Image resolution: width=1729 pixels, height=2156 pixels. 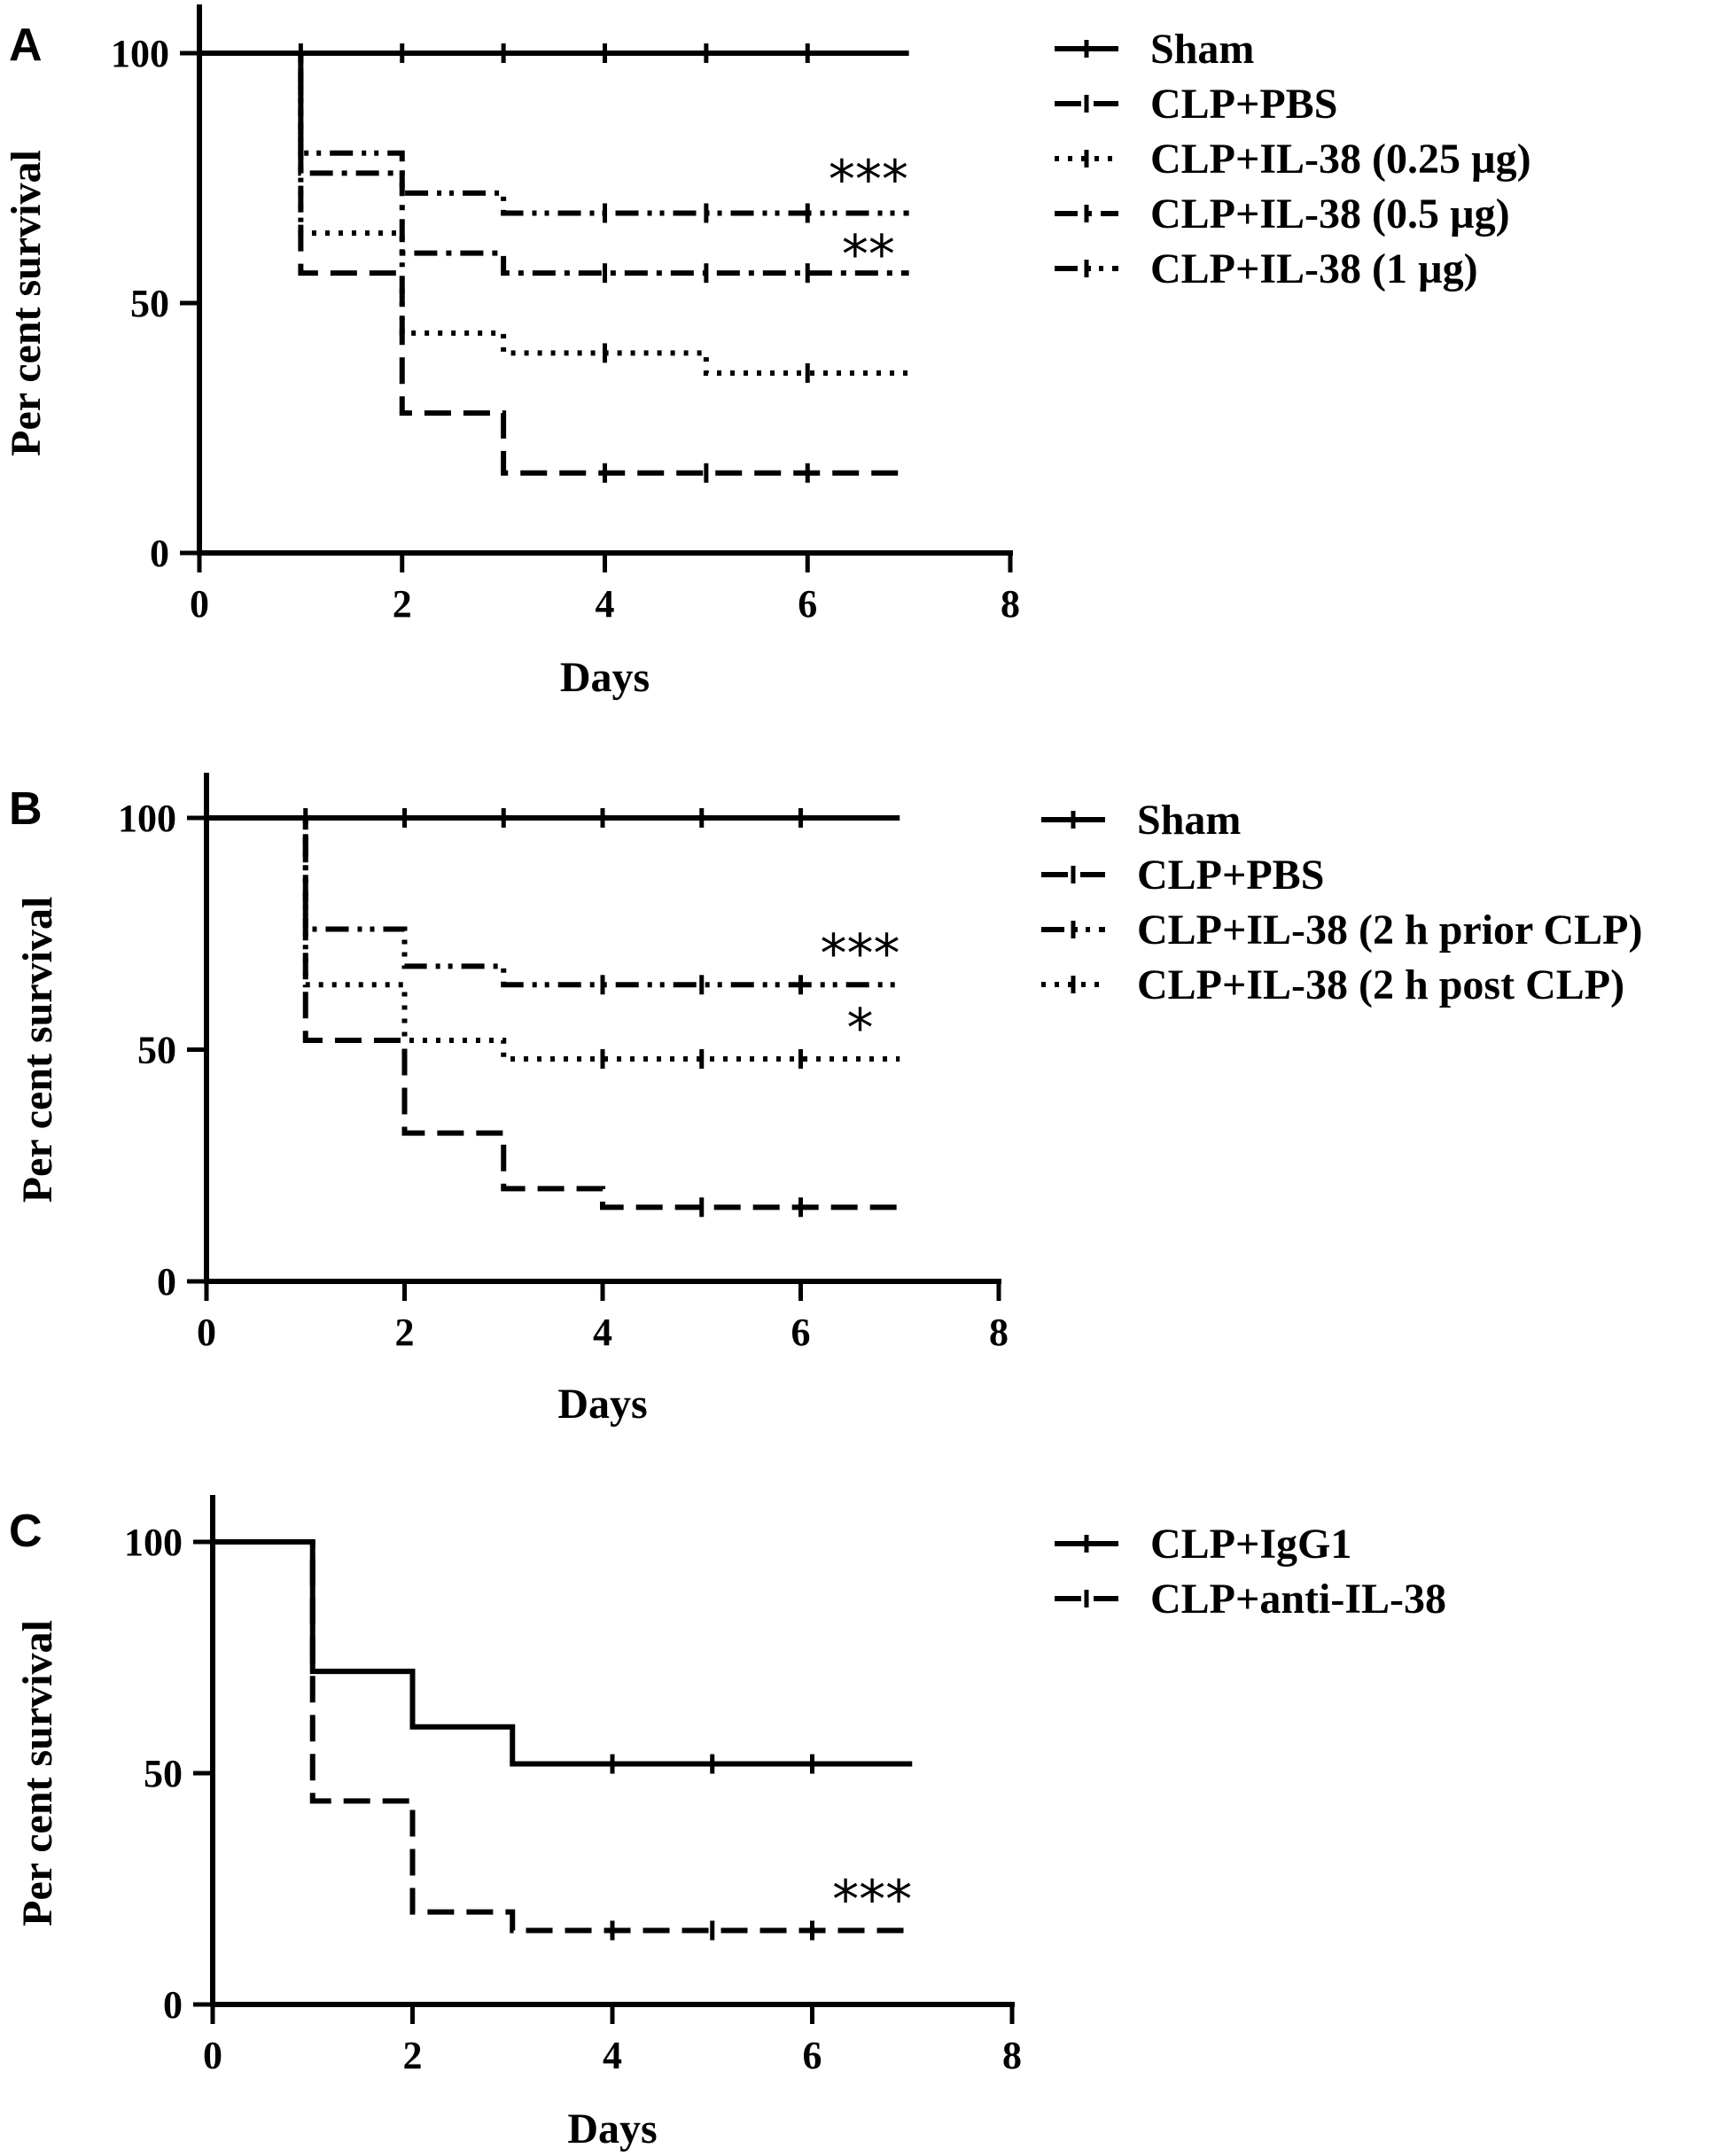 I want to click on panel-letter-a: A, so click(x=26, y=45).